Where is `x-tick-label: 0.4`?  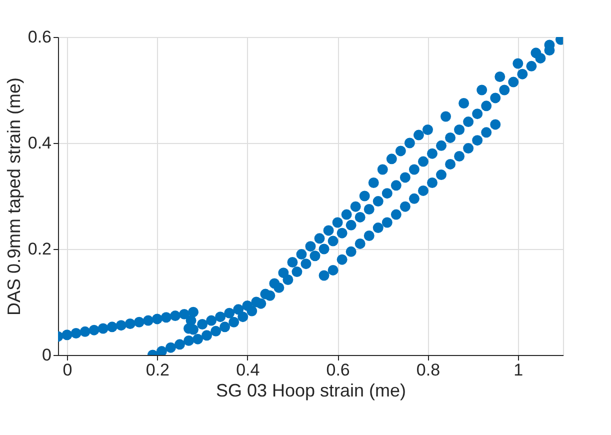 x-tick-label: 0.4 is located at coordinates (248, 370).